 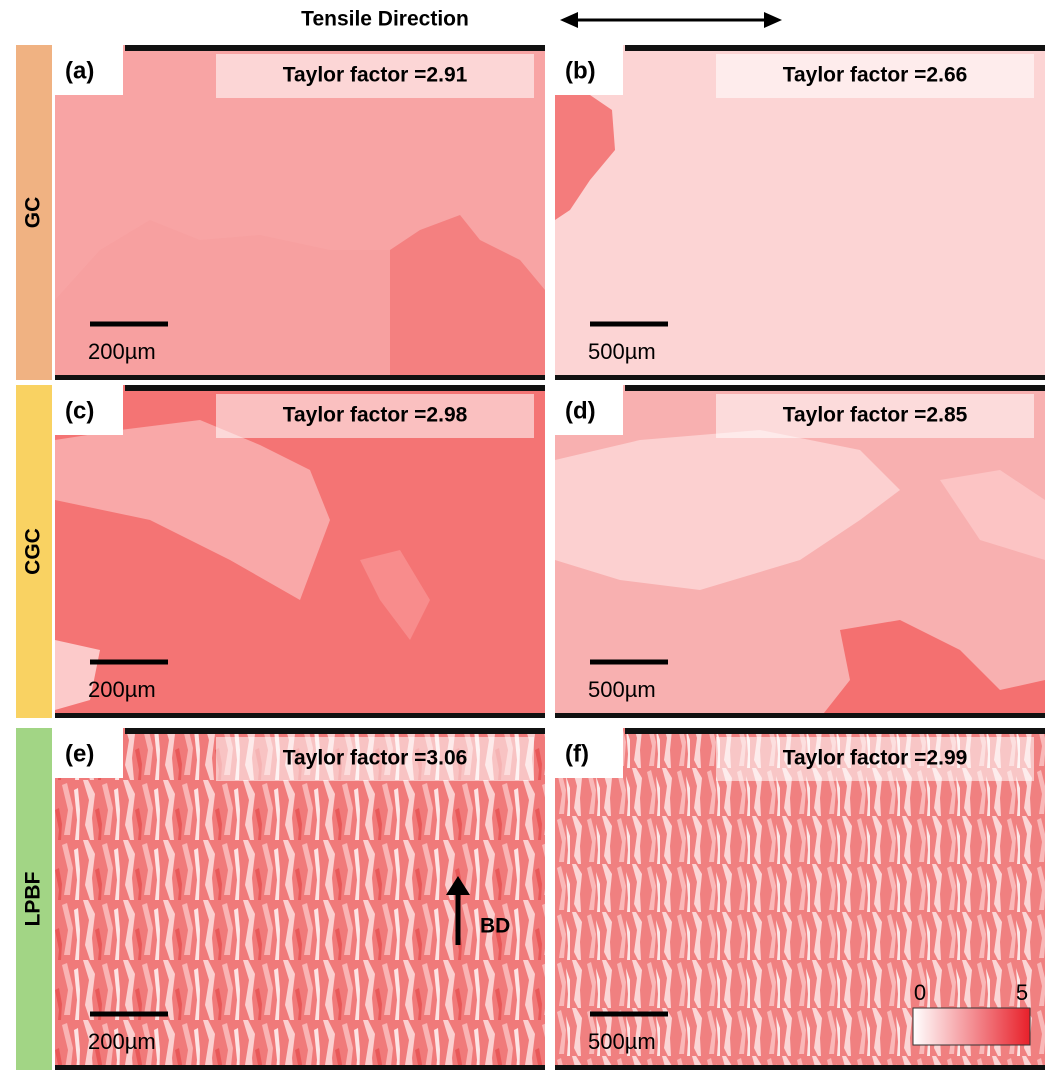 What do you see at coordinates (577, 753) in the screenshot?
I see `panel-label: (f)` at bounding box center [577, 753].